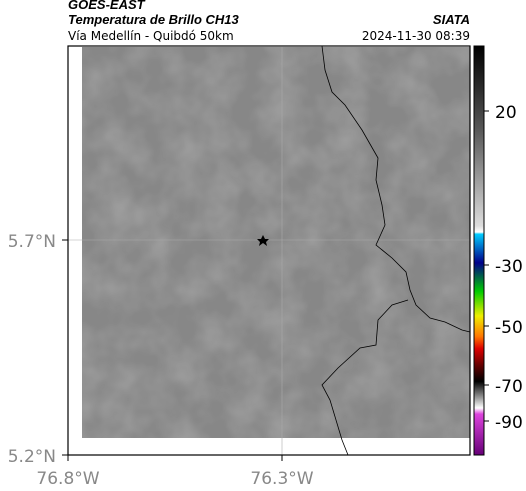 This screenshot has width=526, height=491. What do you see at coordinates (32, 242) in the screenshot?
I see `y-label: 5.7°N` at bounding box center [32, 242].